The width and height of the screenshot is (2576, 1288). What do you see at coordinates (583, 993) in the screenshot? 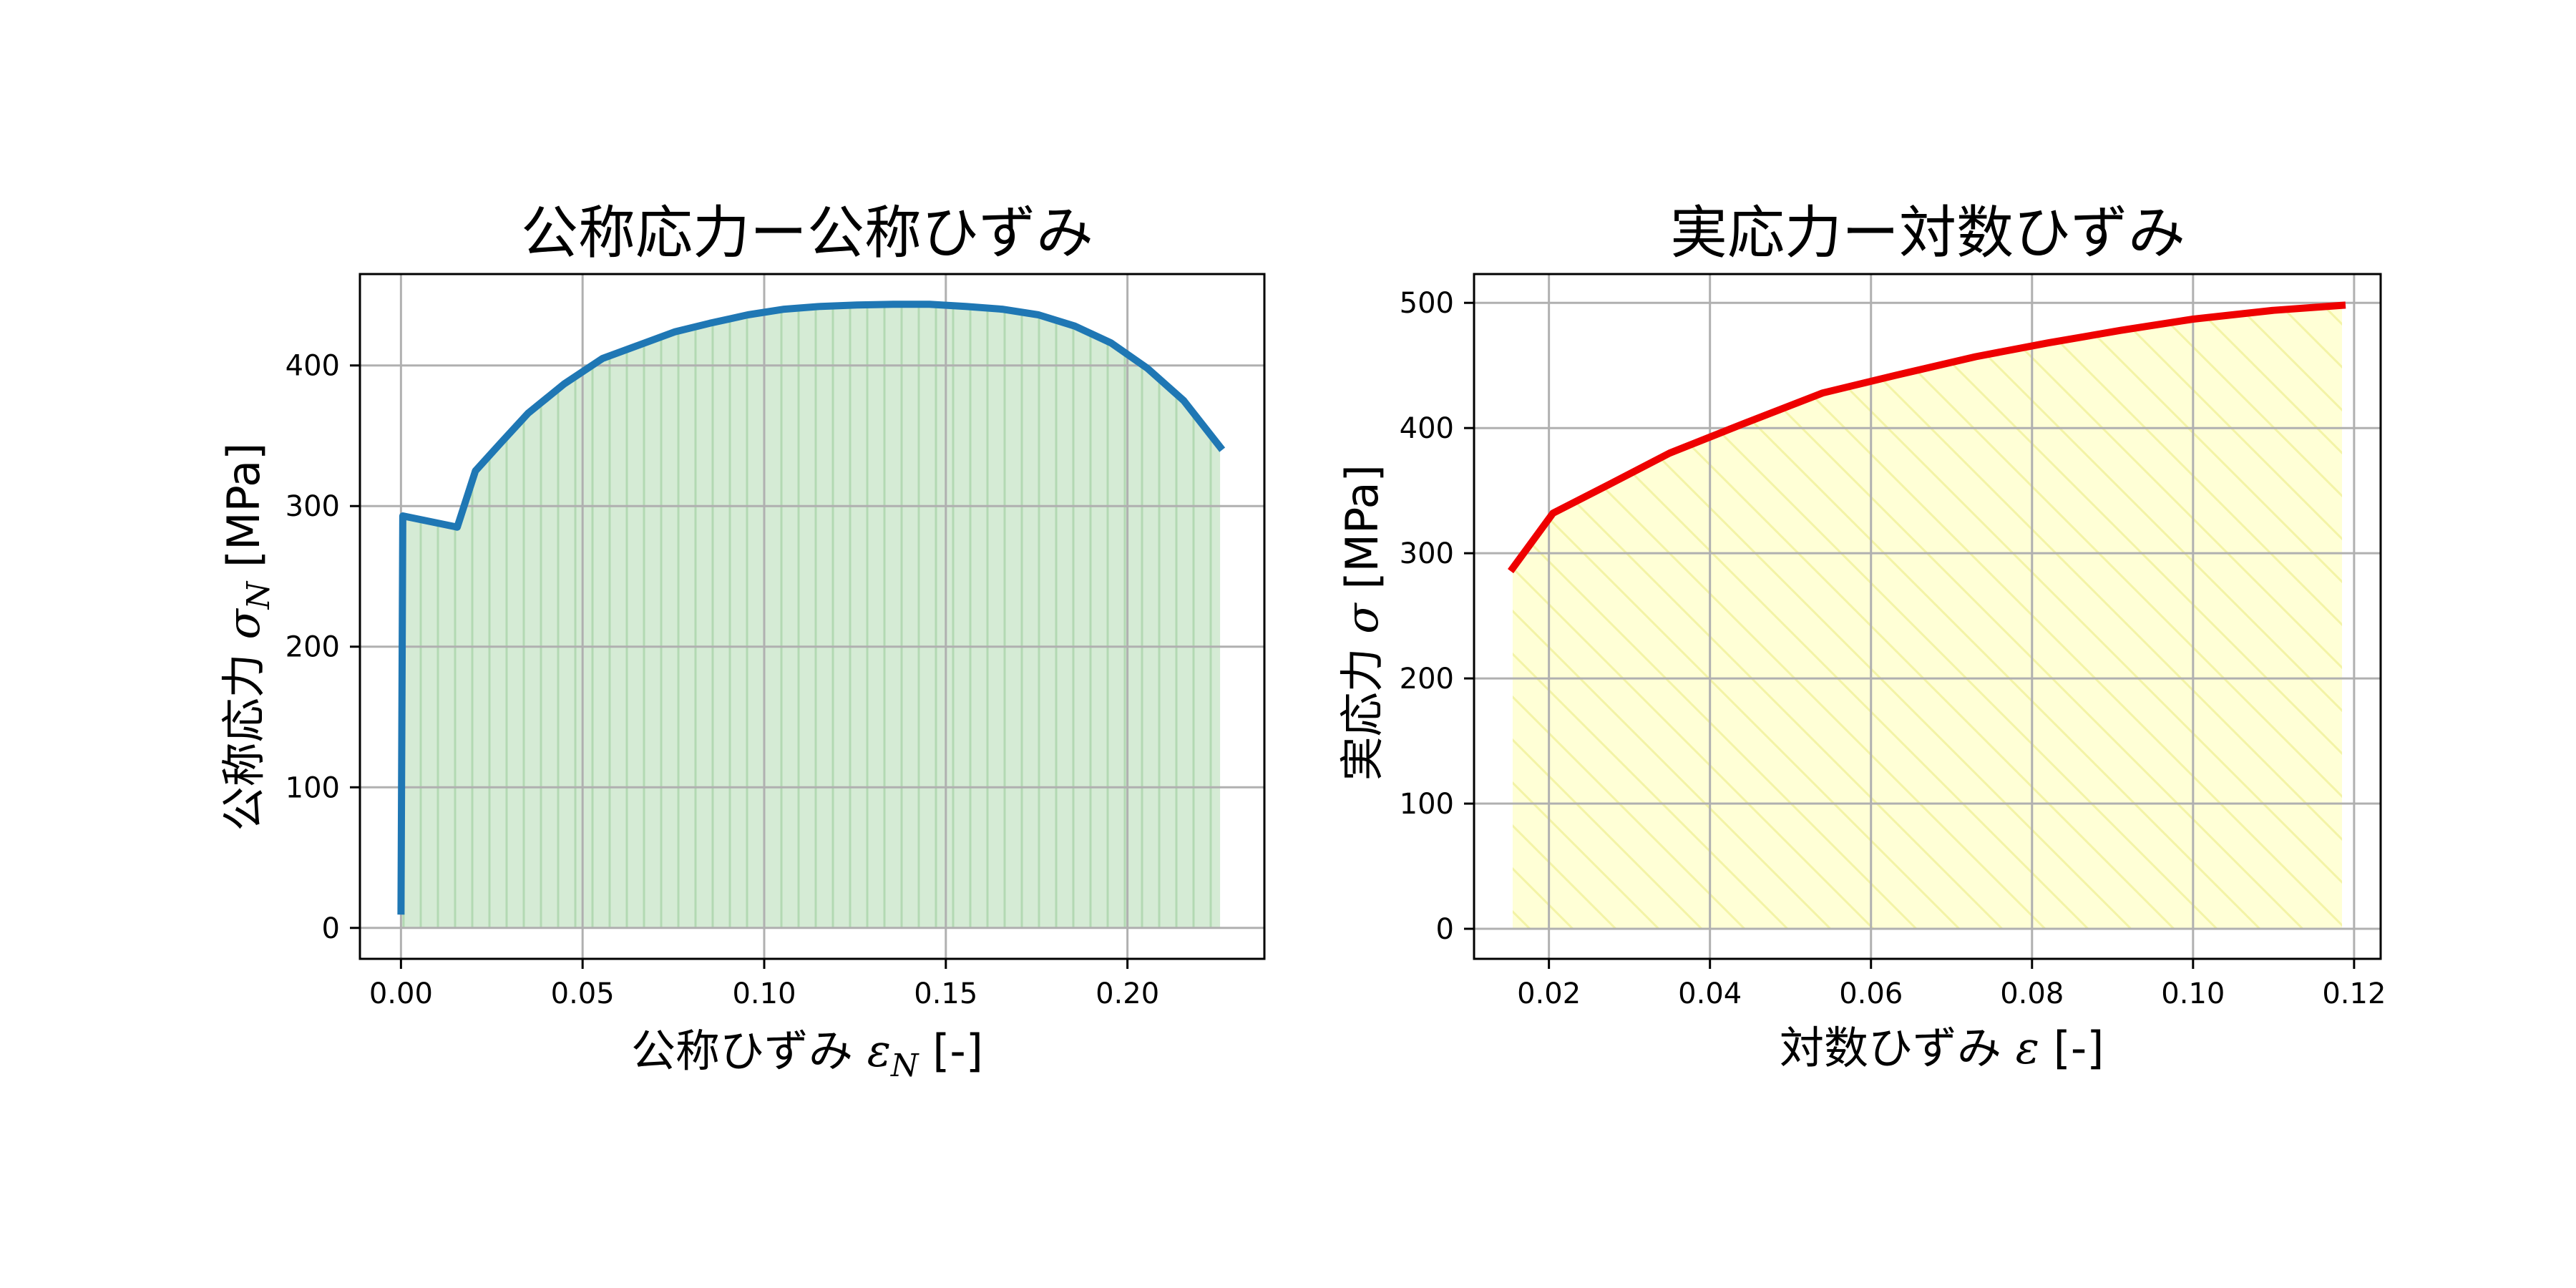
I see `x-tick-label: 0.05` at bounding box center [583, 993].